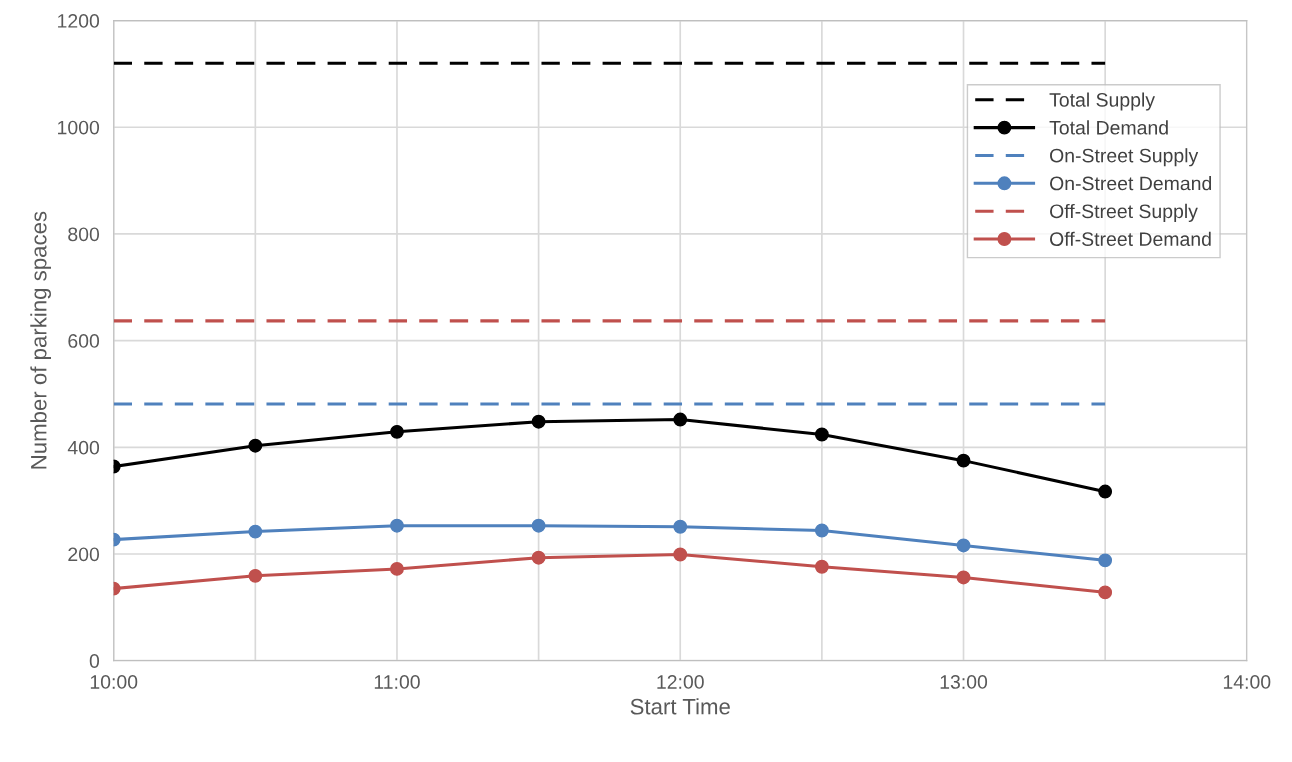 The height and width of the screenshot is (762, 1292). What do you see at coordinates (84, 234) in the screenshot?
I see `y-tick-label: 800` at bounding box center [84, 234].